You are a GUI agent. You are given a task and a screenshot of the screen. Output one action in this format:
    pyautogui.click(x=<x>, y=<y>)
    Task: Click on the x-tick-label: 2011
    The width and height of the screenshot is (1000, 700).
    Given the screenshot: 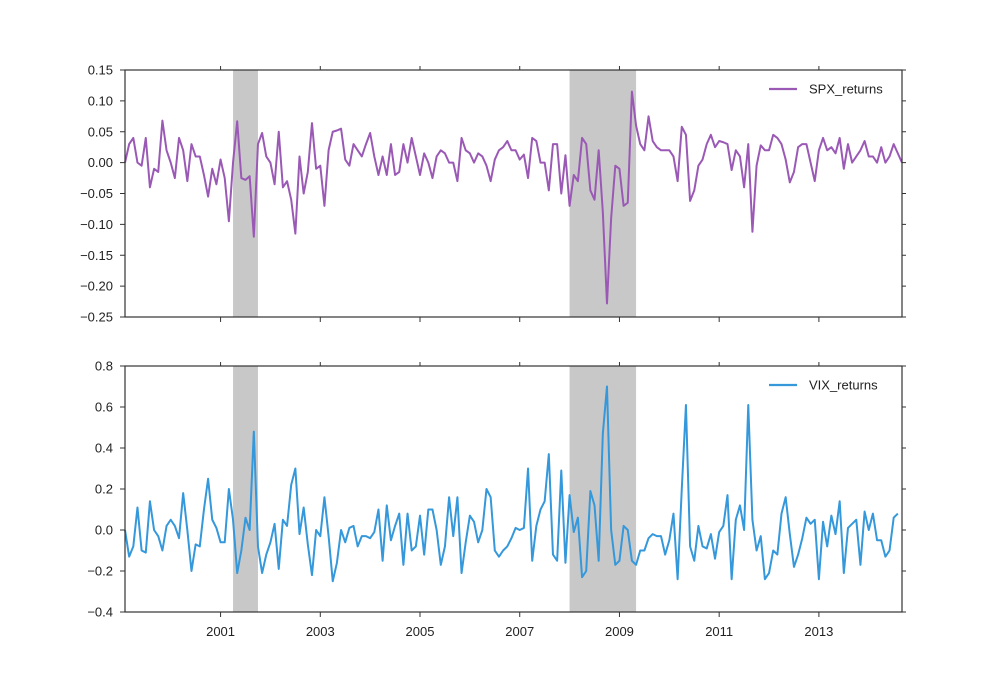 What is the action you would take?
    pyautogui.click(x=719, y=631)
    